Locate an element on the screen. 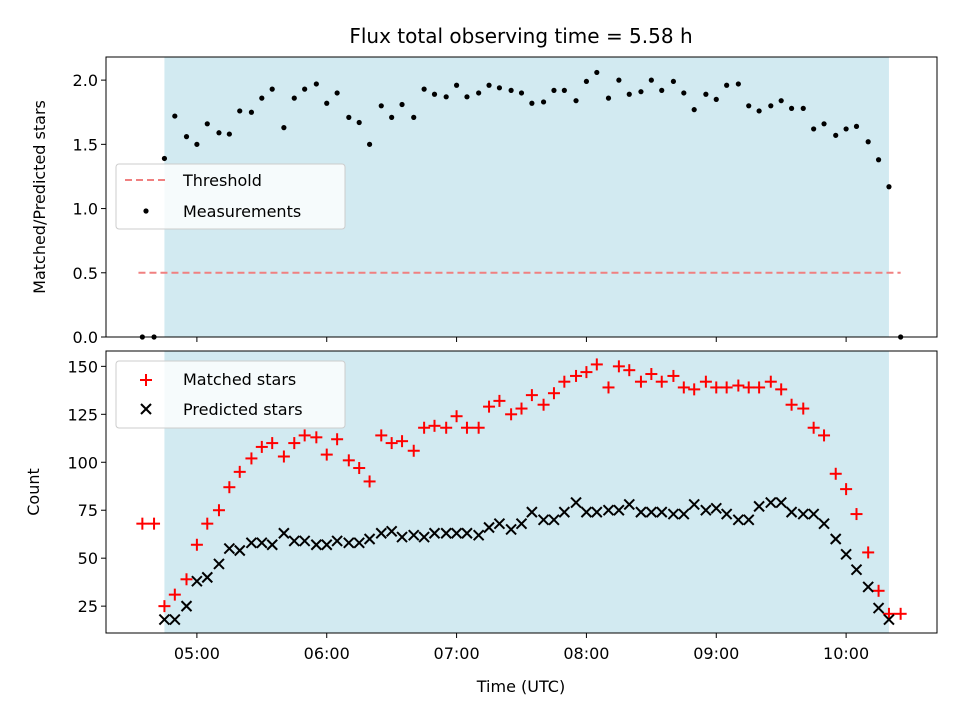  chart-title: Flux total observing time = 5.58 h is located at coordinates (520, 36).